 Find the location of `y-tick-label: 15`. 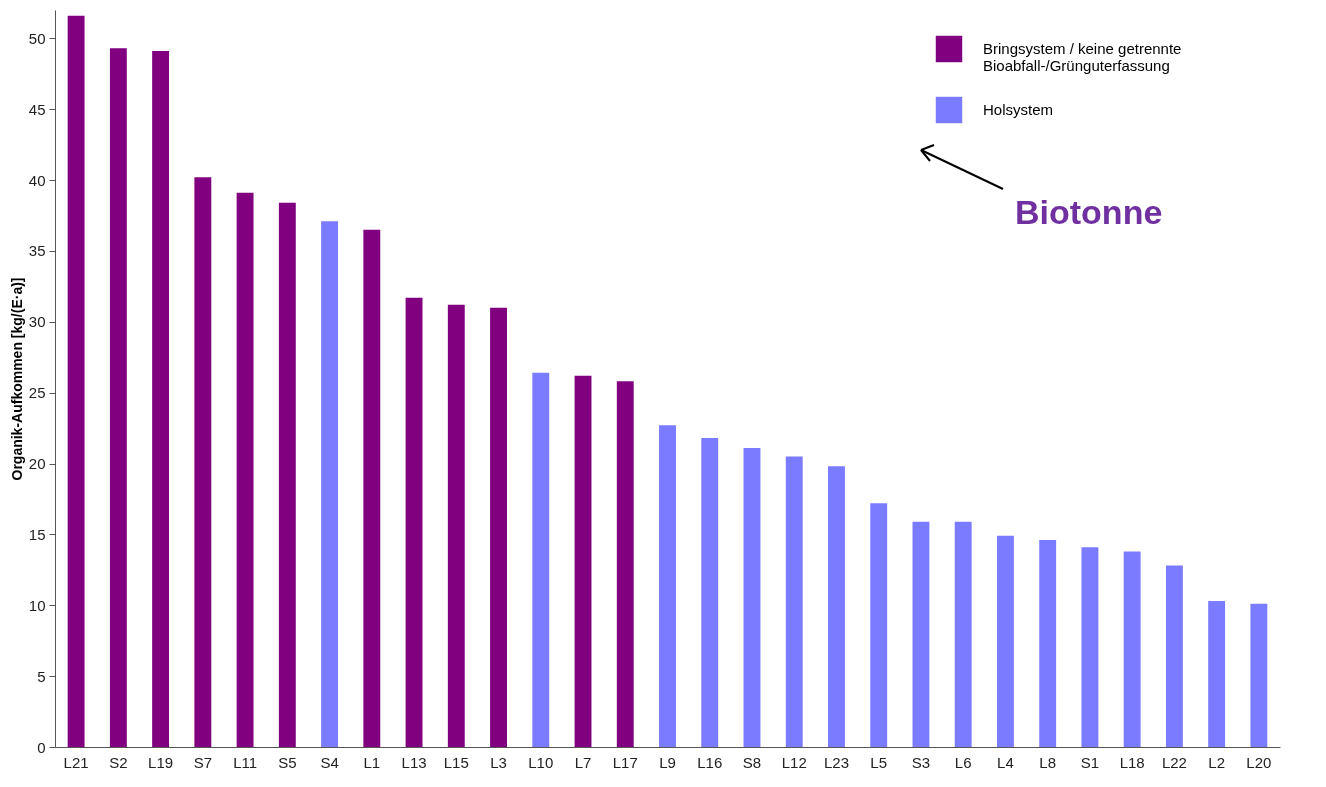

y-tick-label: 15 is located at coordinates (37, 534).